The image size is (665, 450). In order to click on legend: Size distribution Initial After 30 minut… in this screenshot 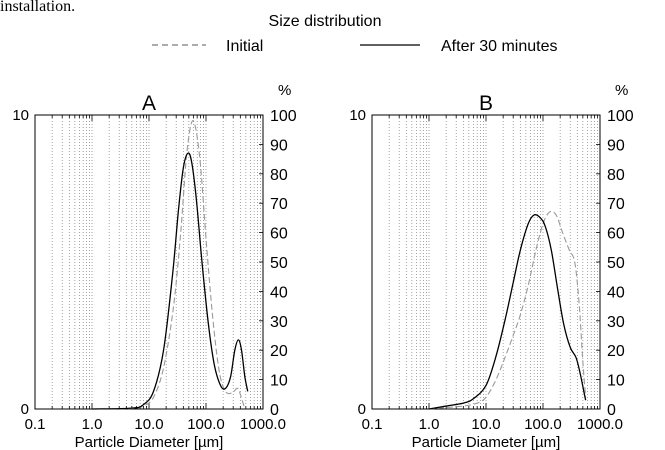, I will do `click(355, 34)`.